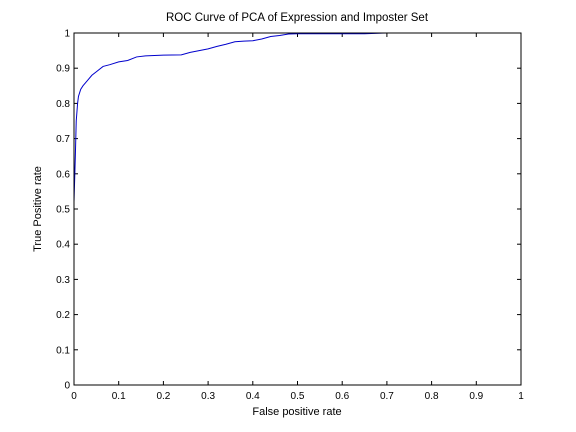 The height and width of the screenshot is (432, 576). Describe the element at coordinates (63, 104) in the screenshot. I see `y-tick-label: 0.8` at that location.